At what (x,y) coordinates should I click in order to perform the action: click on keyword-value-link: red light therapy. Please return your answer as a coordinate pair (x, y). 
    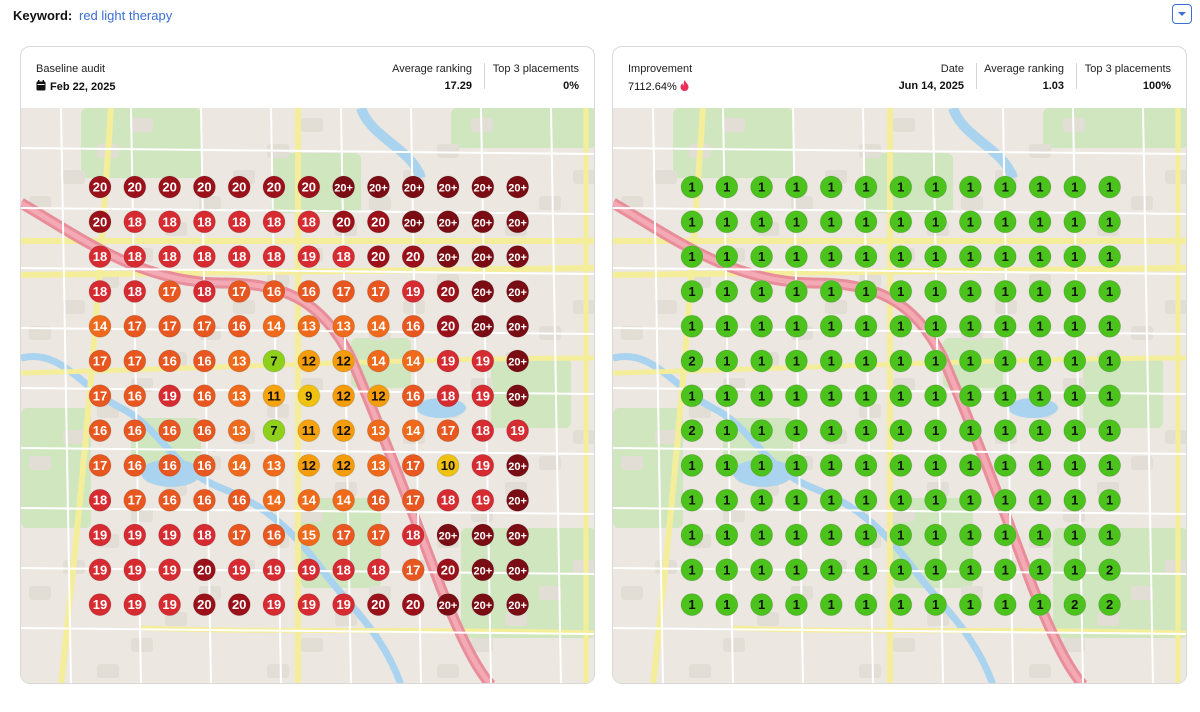
    Looking at the image, I should click on (126, 15).